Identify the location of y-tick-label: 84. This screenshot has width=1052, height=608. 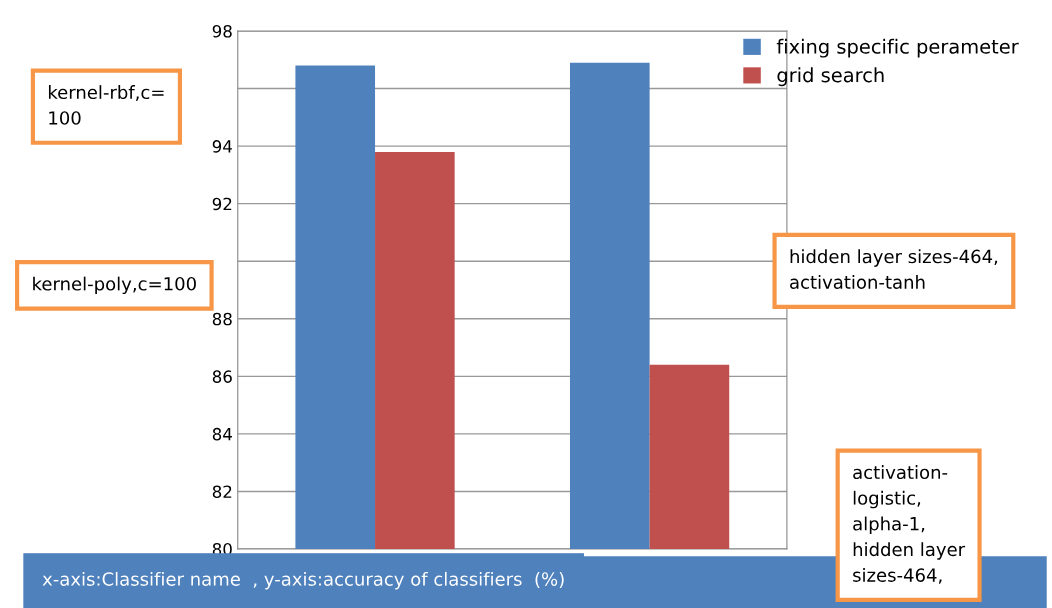
(222, 434).